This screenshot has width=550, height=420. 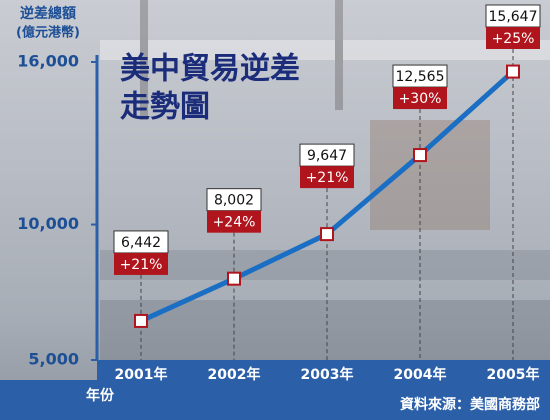 I want to click on growth-label: +30%, so click(x=420, y=99).